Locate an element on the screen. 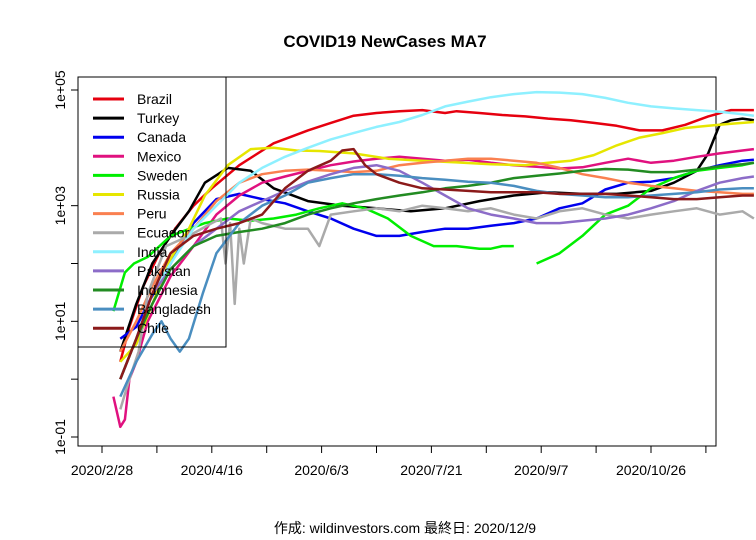 The height and width of the screenshot is (540, 756). legend-label: Ecuador is located at coordinates (163, 233).